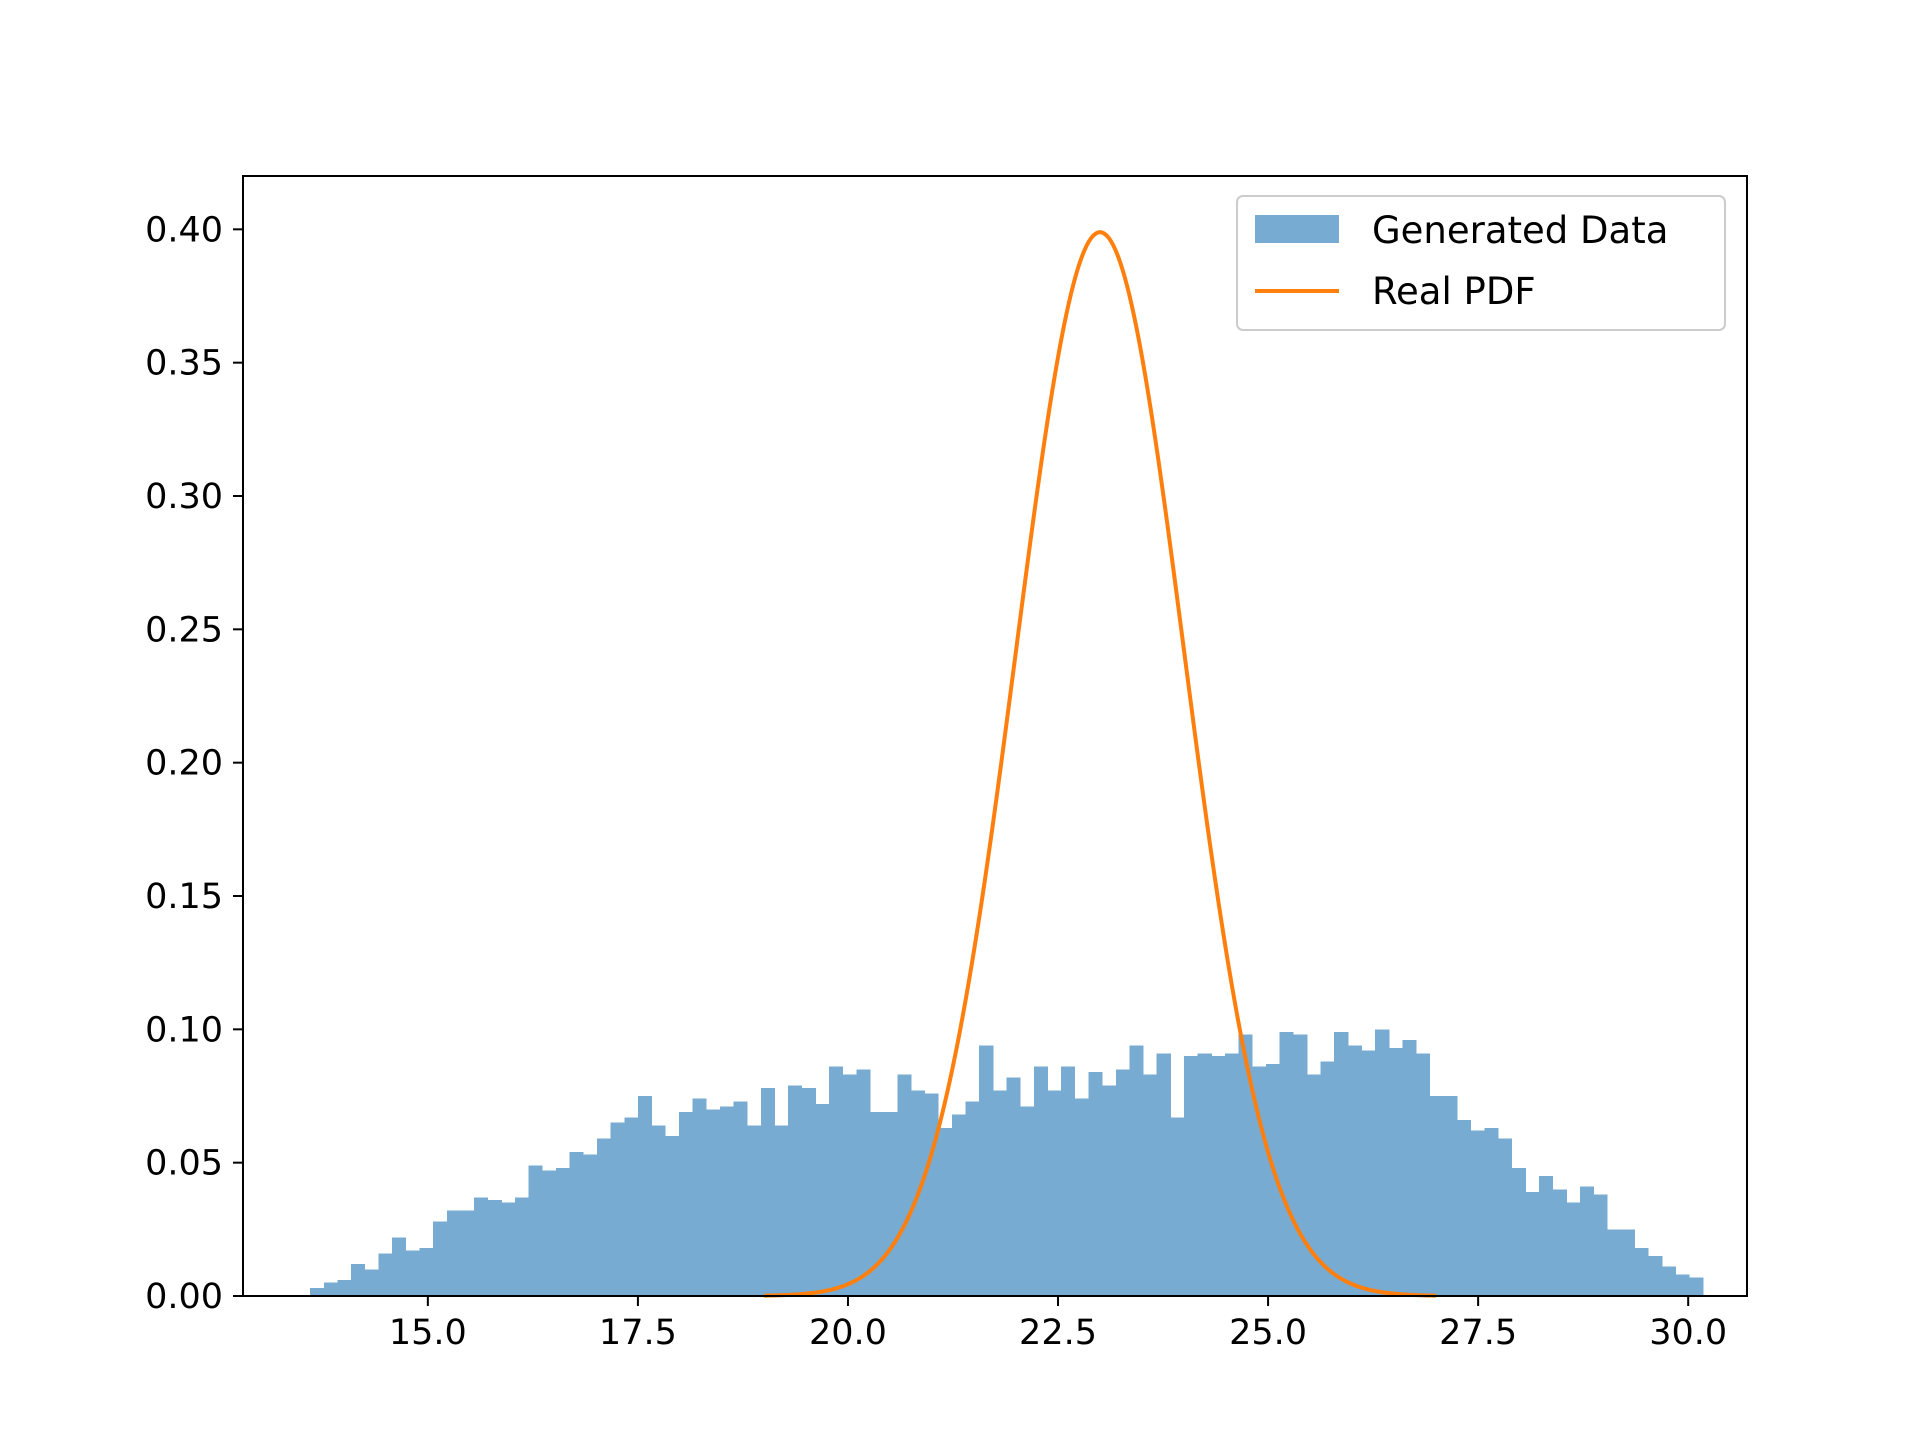 The image size is (1920, 1440). What do you see at coordinates (1520, 230) in the screenshot?
I see `legend-label-generated-data: Generated Data` at bounding box center [1520, 230].